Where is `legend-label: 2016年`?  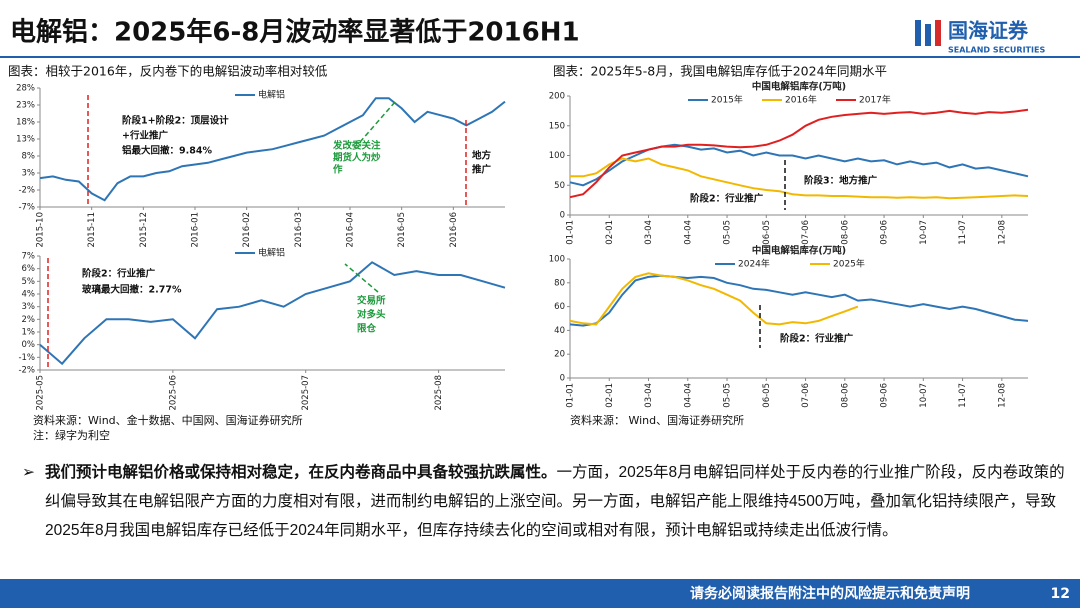 legend-label: 2016年 is located at coordinates (801, 100).